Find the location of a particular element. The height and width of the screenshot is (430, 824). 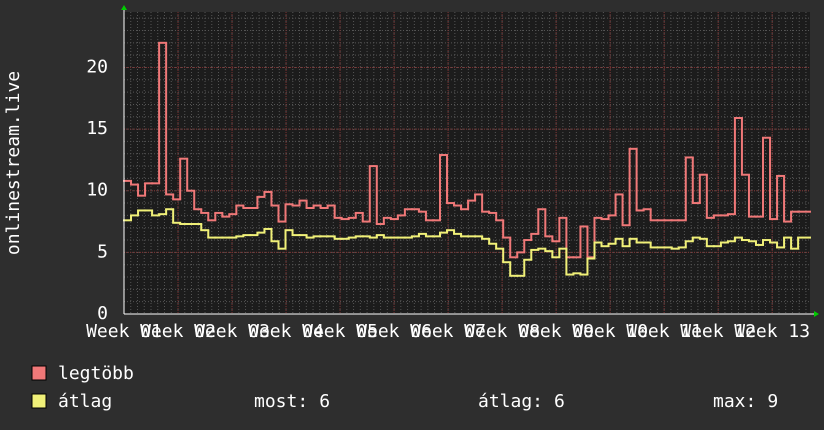

x-tick-label: Week 10 is located at coordinates (610, 331).